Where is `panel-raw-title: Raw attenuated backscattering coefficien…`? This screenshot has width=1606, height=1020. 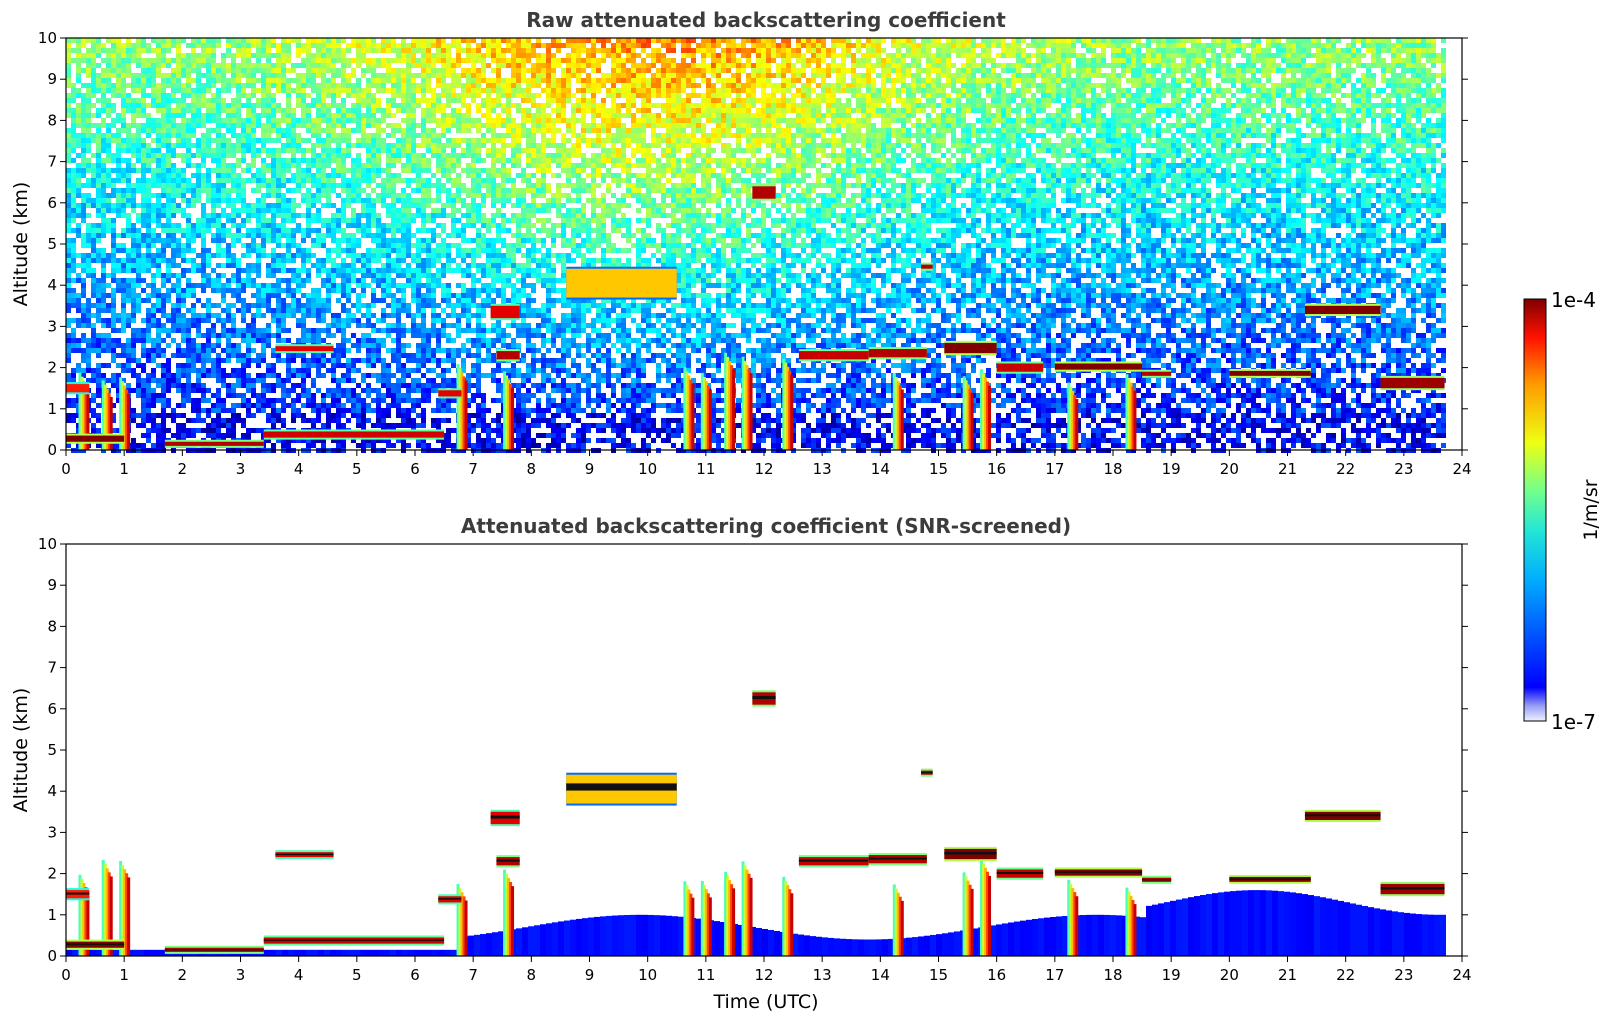 panel-raw-title: Raw attenuated backscattering coefficien… is located at coordinates (766, 20).